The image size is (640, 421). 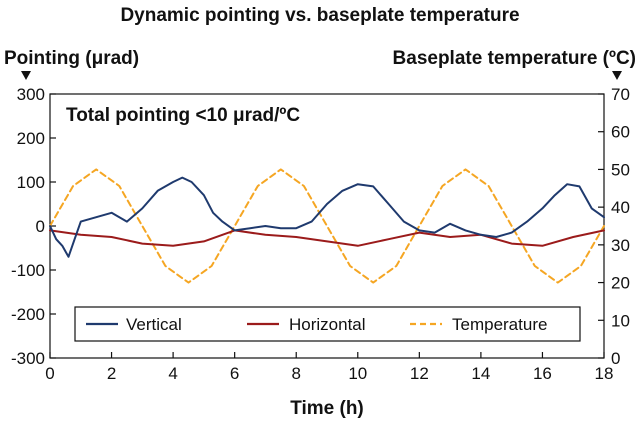 I want to click on y-right-tick-label: 50, so click(x=620, y=169).